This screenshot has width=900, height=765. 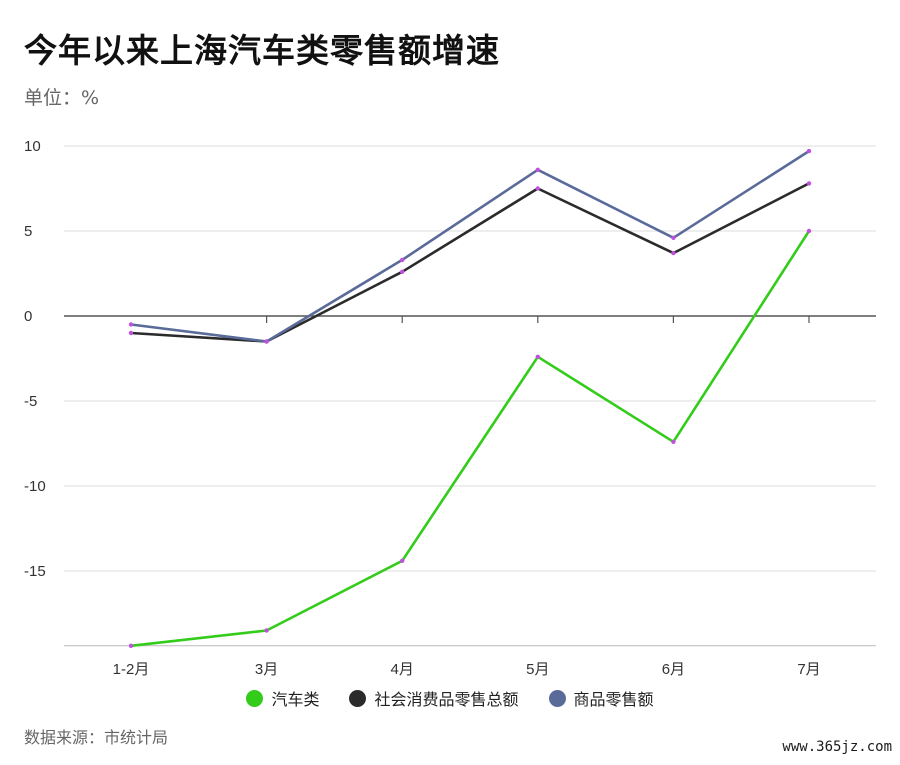 I want to click on data-source: 数据来源：市统计局, so click(x=96, y=737).